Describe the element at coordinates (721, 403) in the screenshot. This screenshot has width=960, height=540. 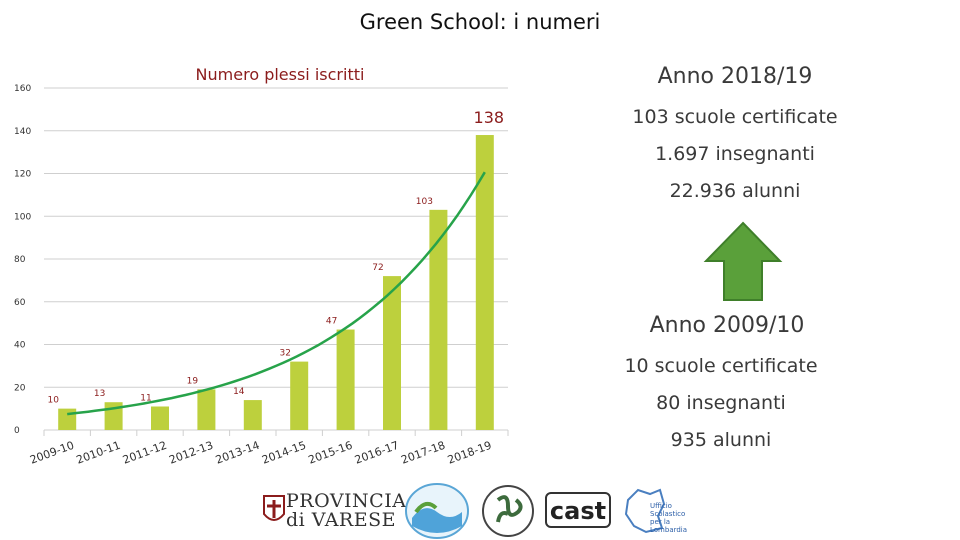
I see `info-2009-teachers: 80 insegnanti` at that location.